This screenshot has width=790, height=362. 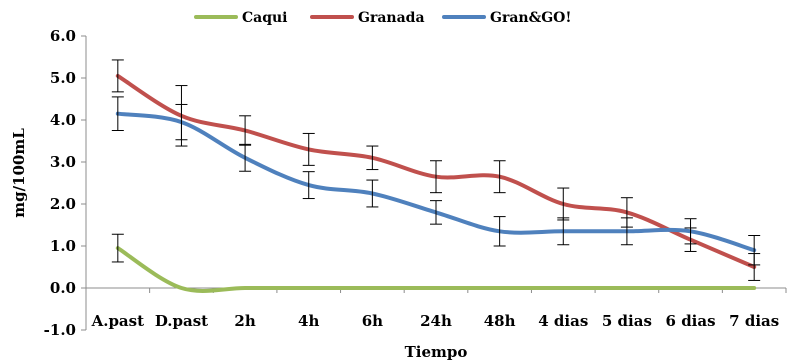 I want to click on legend-label: Gran&GO!, so click(x=531, y=18).